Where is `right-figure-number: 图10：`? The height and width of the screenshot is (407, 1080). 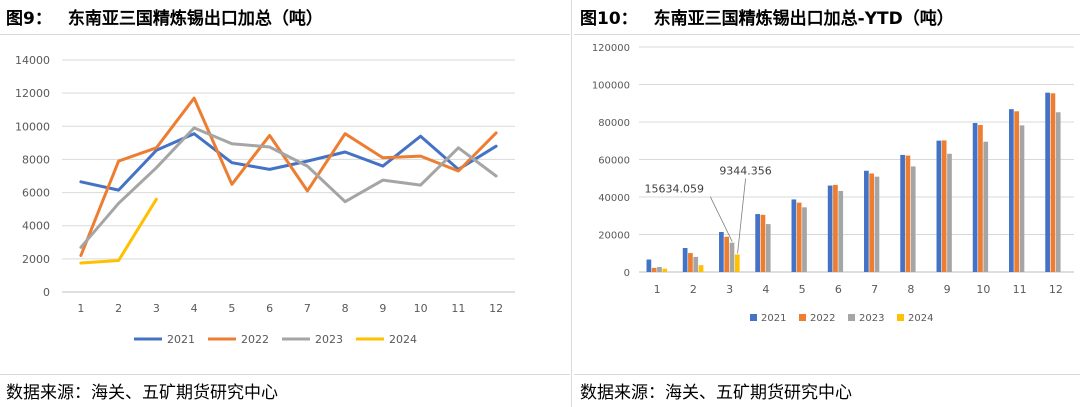 right-figure-number: 图10： is located at coordinates (609, 19).